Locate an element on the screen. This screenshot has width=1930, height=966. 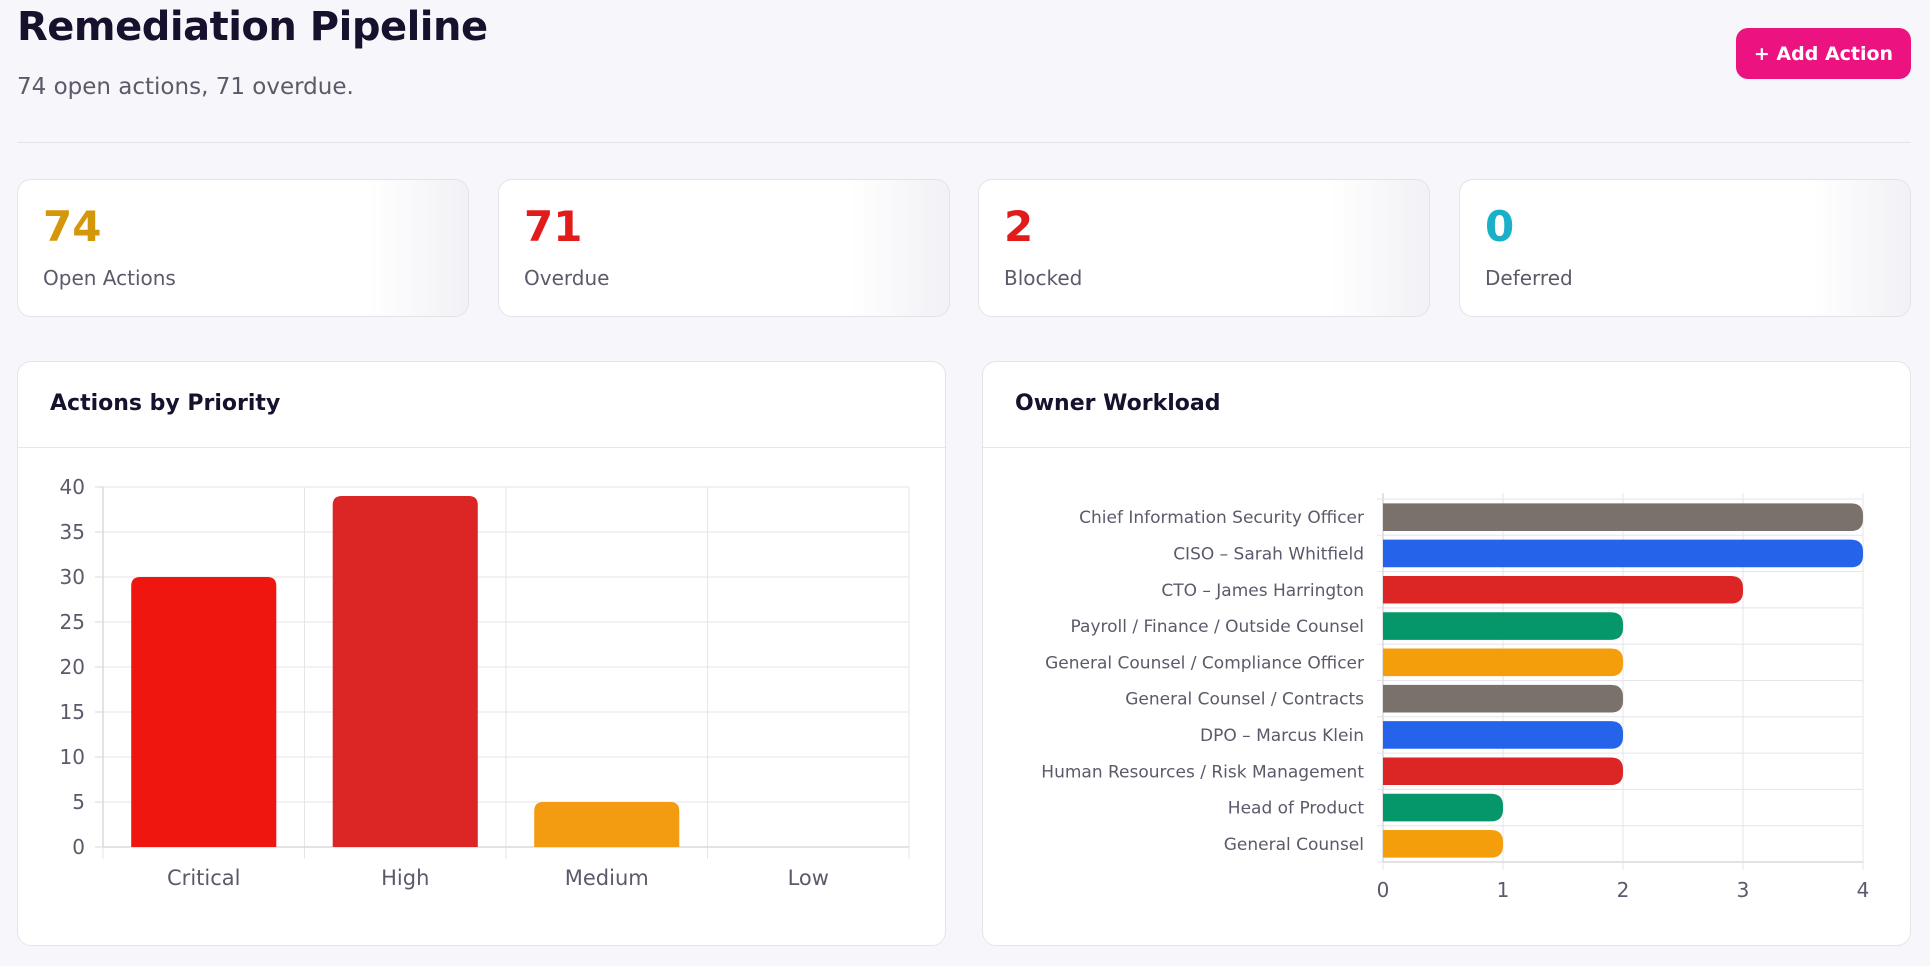
x-tick-label: Medium is located at coordinates (607, 878).